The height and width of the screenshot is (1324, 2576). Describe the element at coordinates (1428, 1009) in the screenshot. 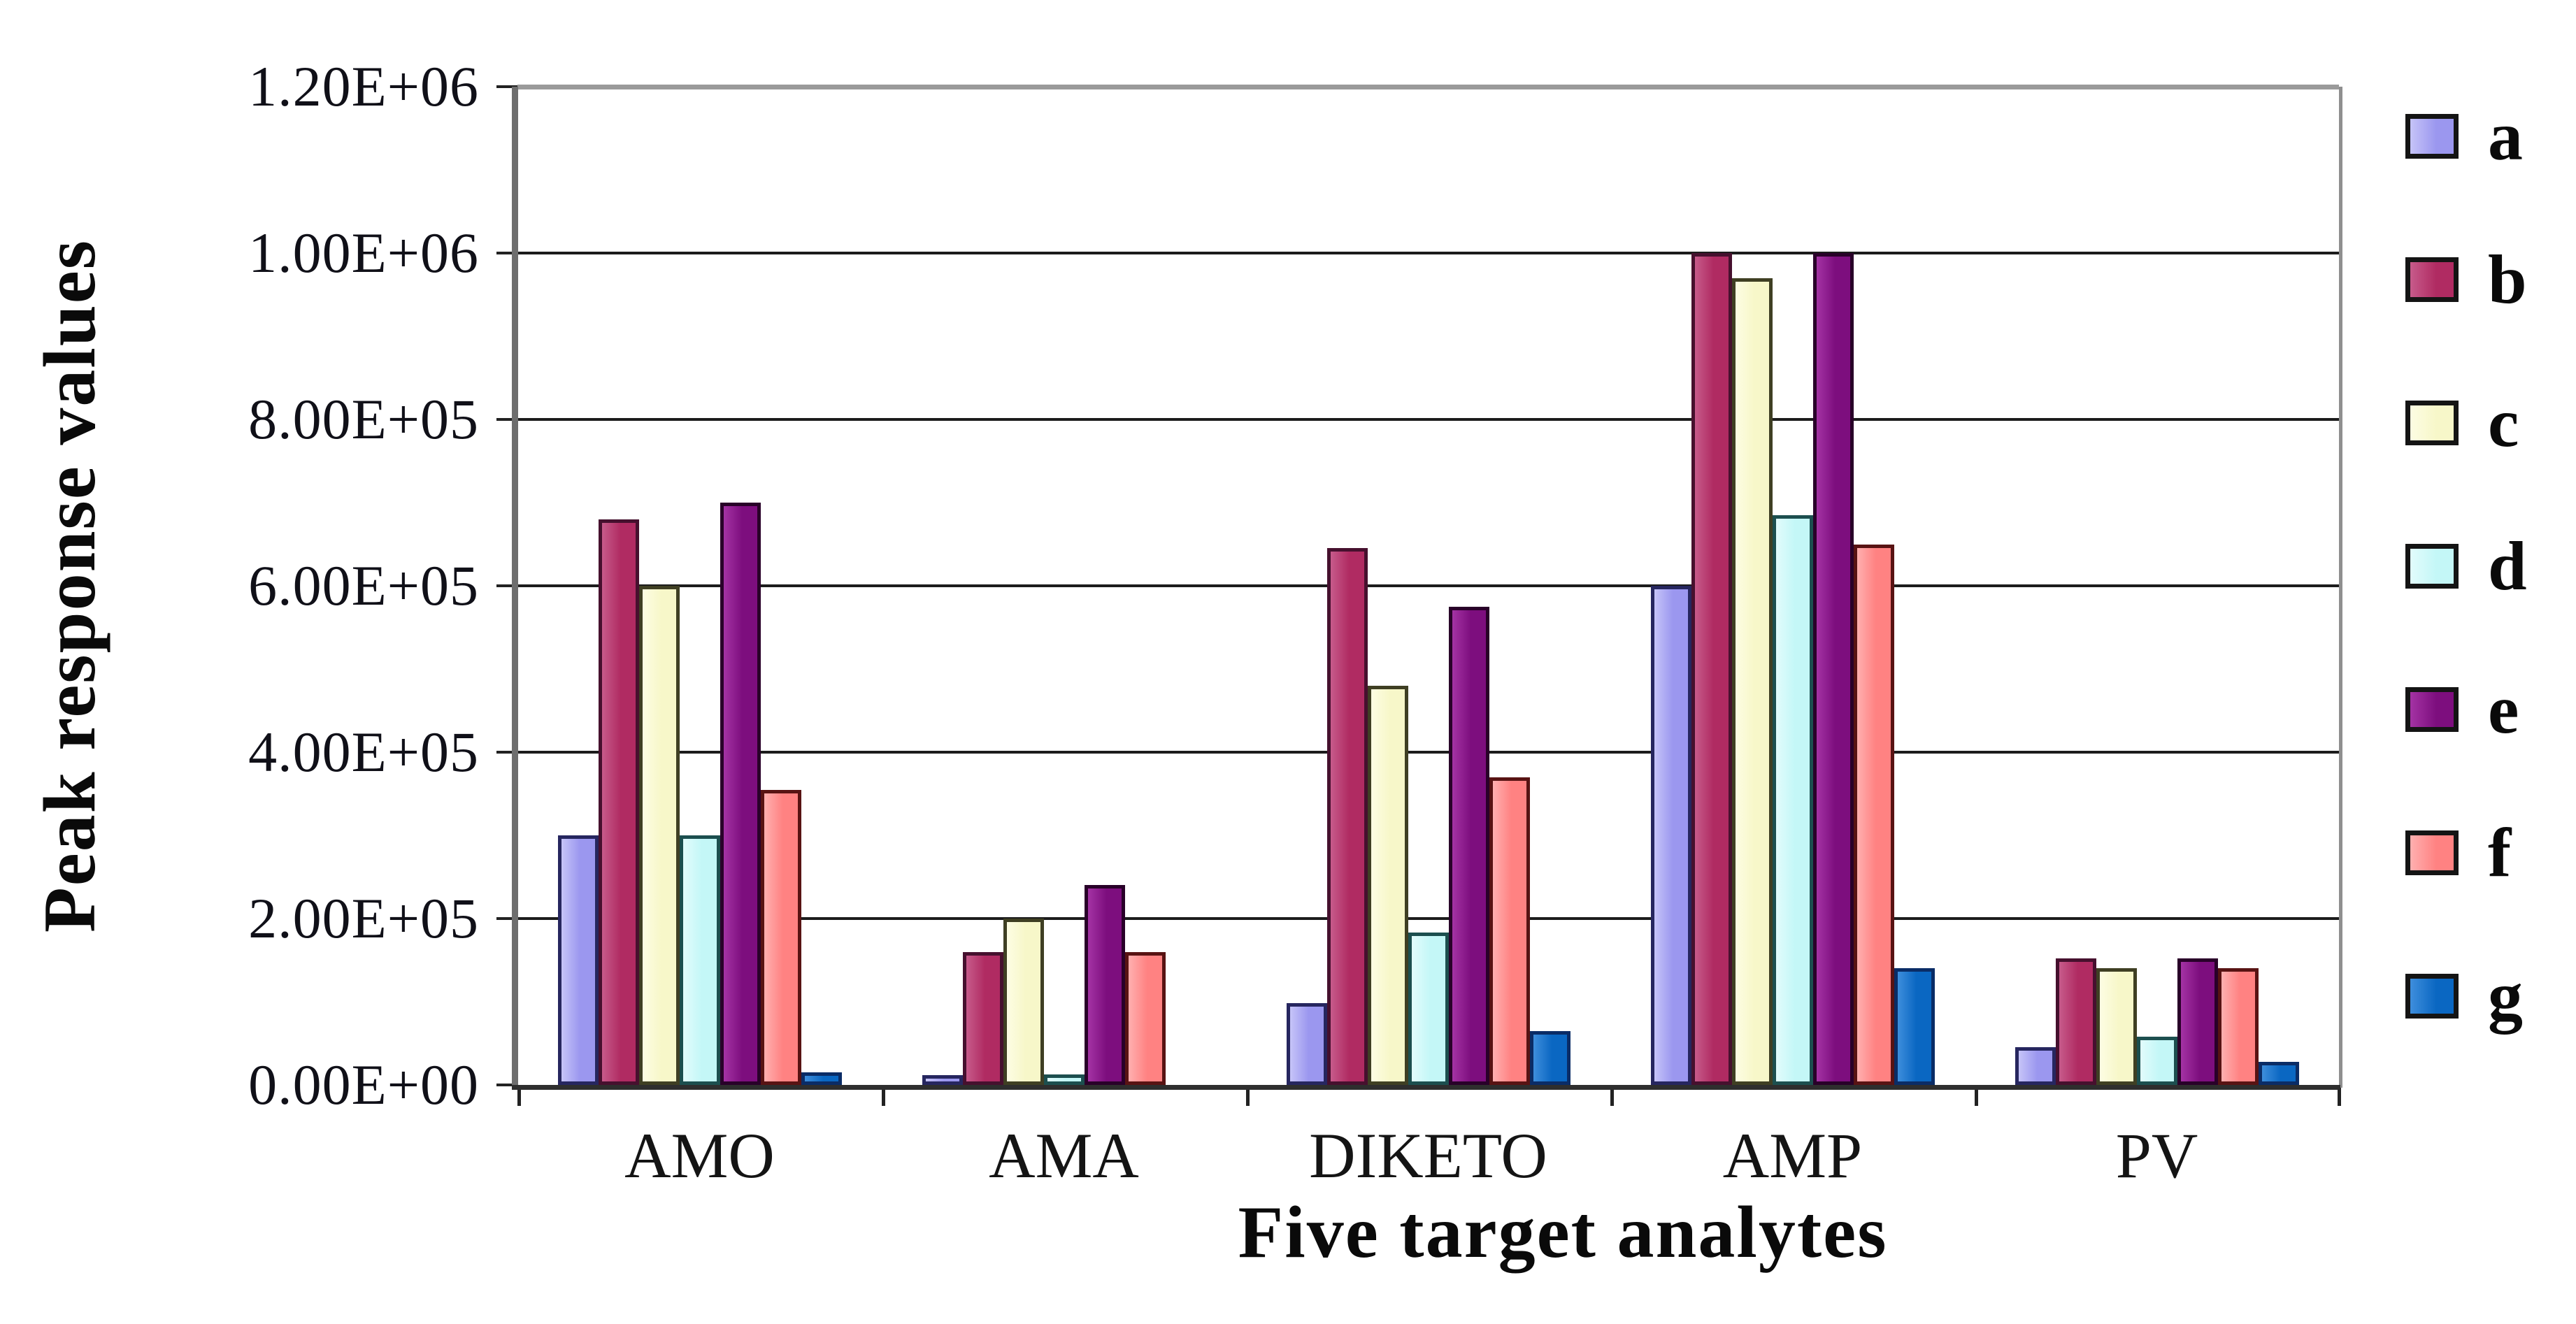

I see `bar-d-DIKETO` at that location.